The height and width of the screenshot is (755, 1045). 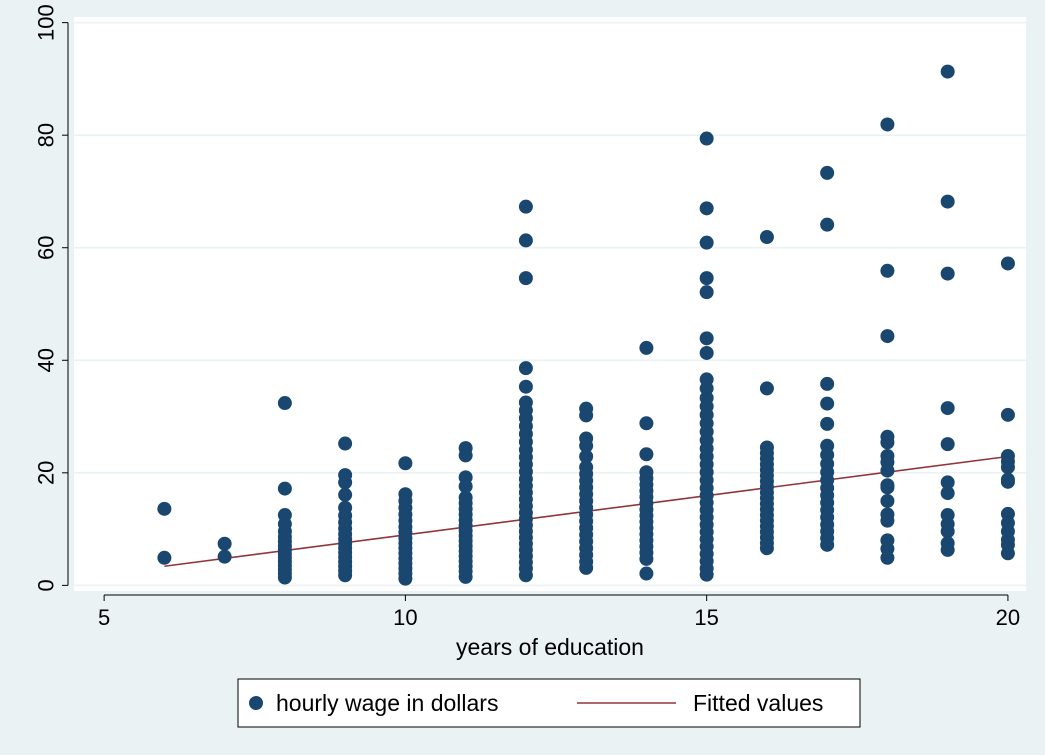 I want to click on y-tick-label-0: 0, so click(x=46, y=585).